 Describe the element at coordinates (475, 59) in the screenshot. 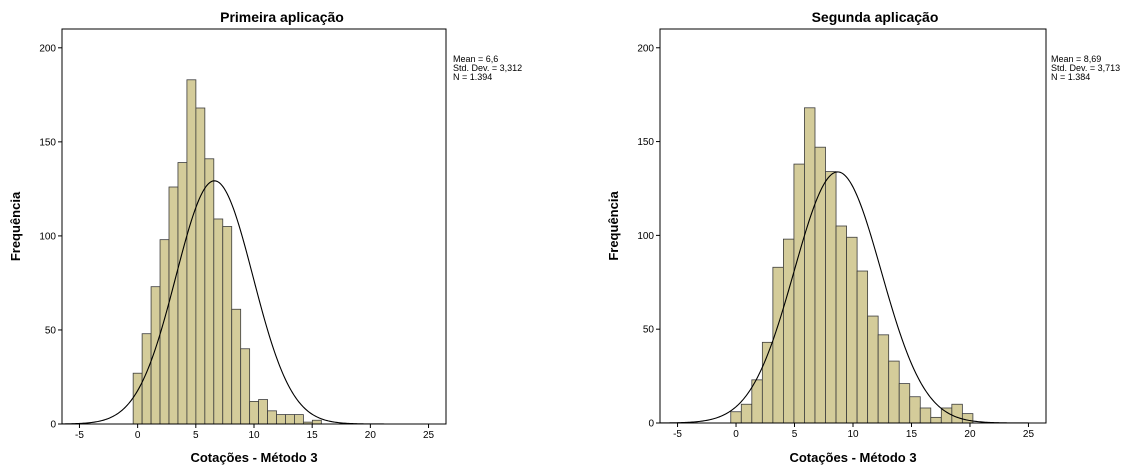

I see `stats-line: Mean = 6,6` at that location.